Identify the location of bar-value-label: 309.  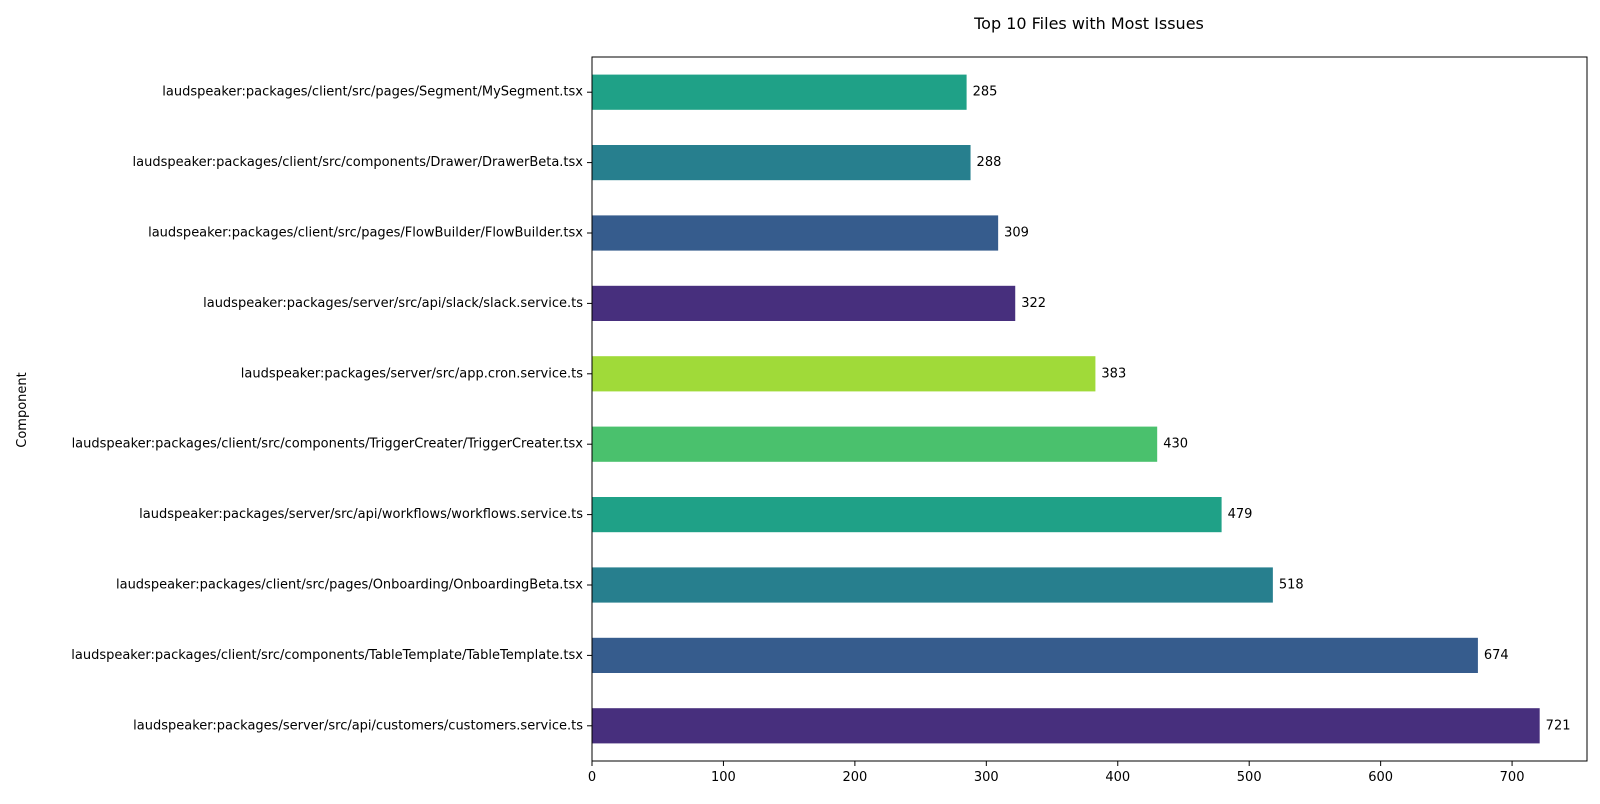
(1016, 233).